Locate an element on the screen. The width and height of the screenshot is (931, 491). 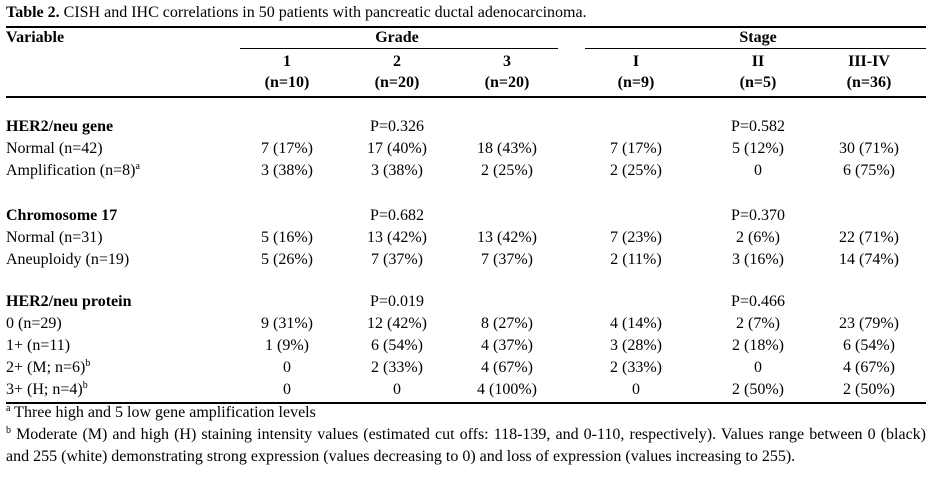
table-cell: 2 (50%) is located at coordinates (758, 389).